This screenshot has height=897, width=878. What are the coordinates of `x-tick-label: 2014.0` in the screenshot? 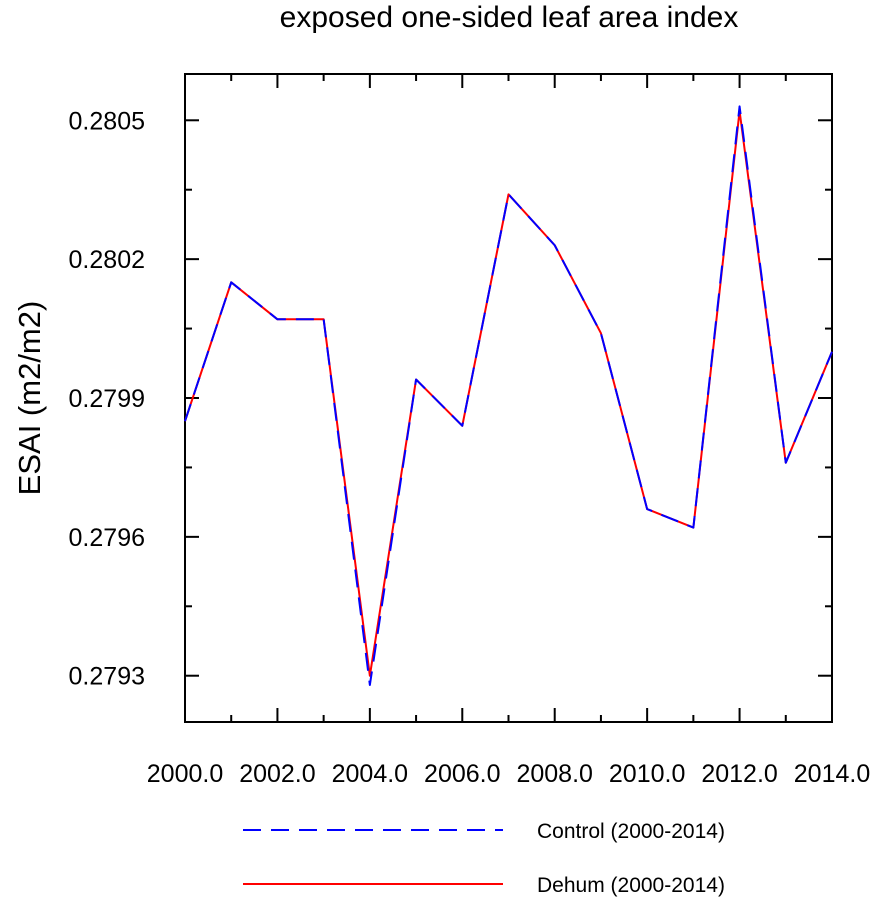 It's located at (832, 774).